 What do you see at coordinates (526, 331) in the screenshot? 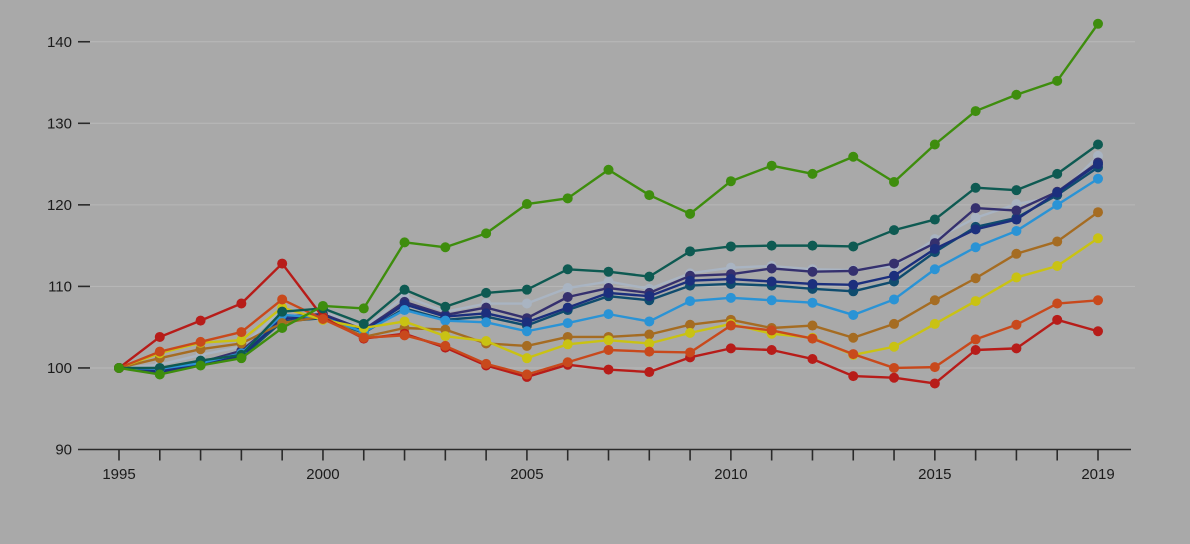
I see `series-light-blue-point-2005` at bounding box center [526, 331].